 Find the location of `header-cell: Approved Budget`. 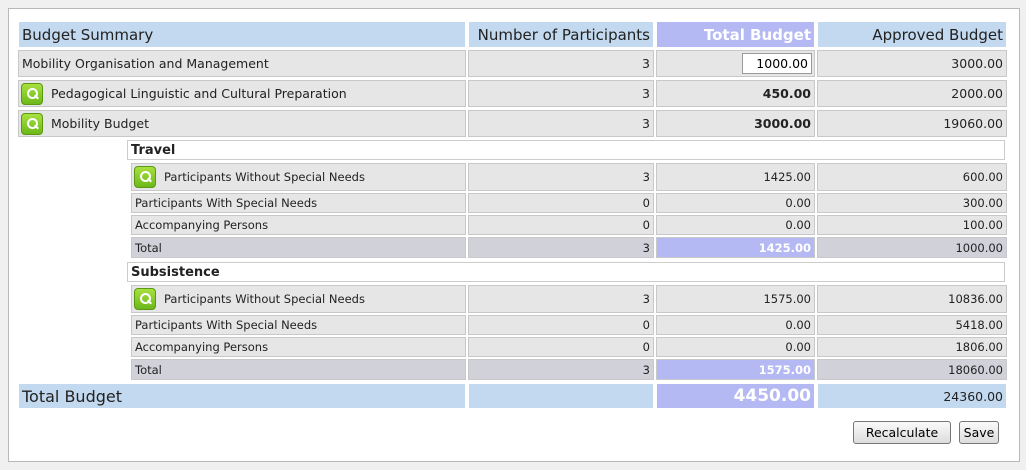

header-cell: Approved Budget is located at coordinates (912, 34).